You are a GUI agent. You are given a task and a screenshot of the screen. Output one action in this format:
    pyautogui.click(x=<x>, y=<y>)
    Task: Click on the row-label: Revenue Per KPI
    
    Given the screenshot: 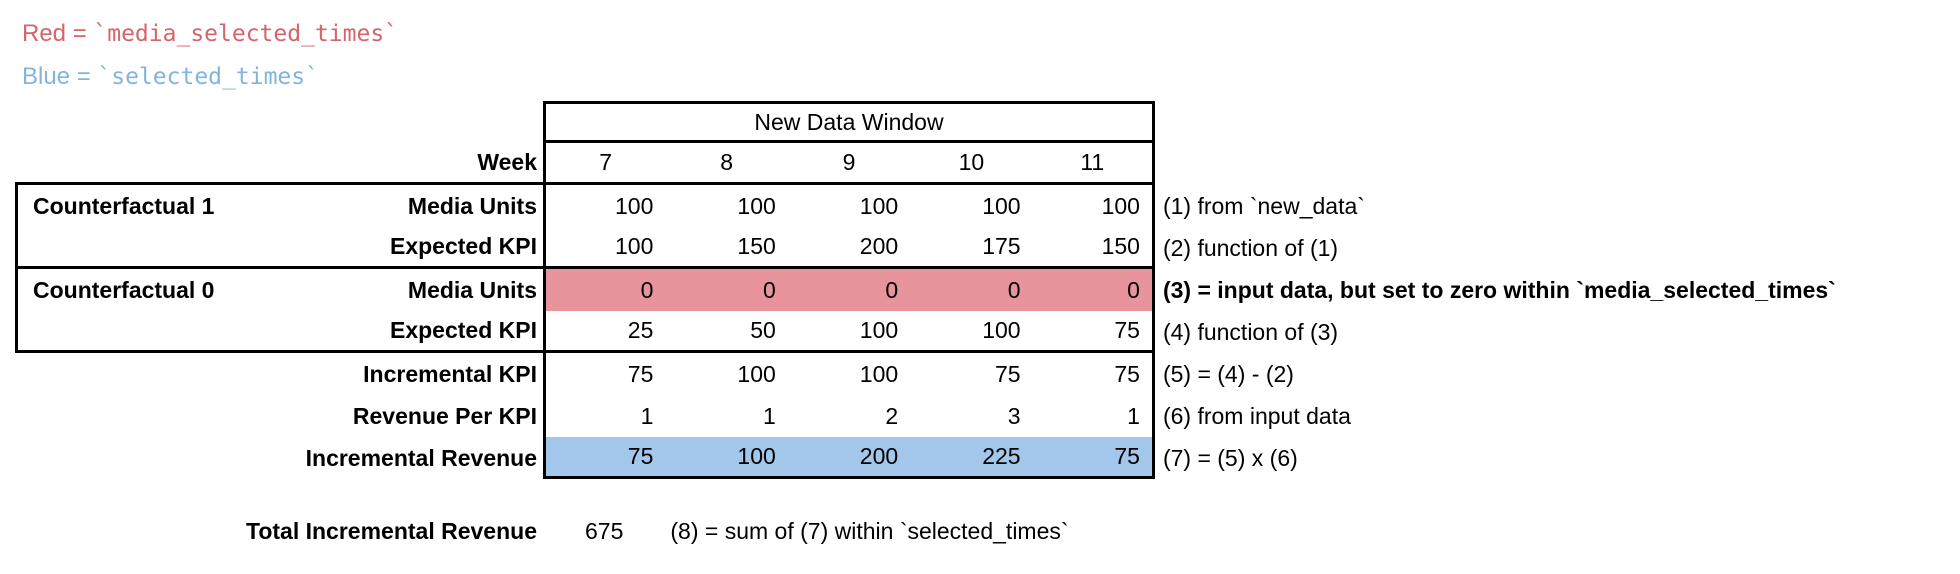 What is the action you would take?
    pyautogui.click(x=444, y=415)
    